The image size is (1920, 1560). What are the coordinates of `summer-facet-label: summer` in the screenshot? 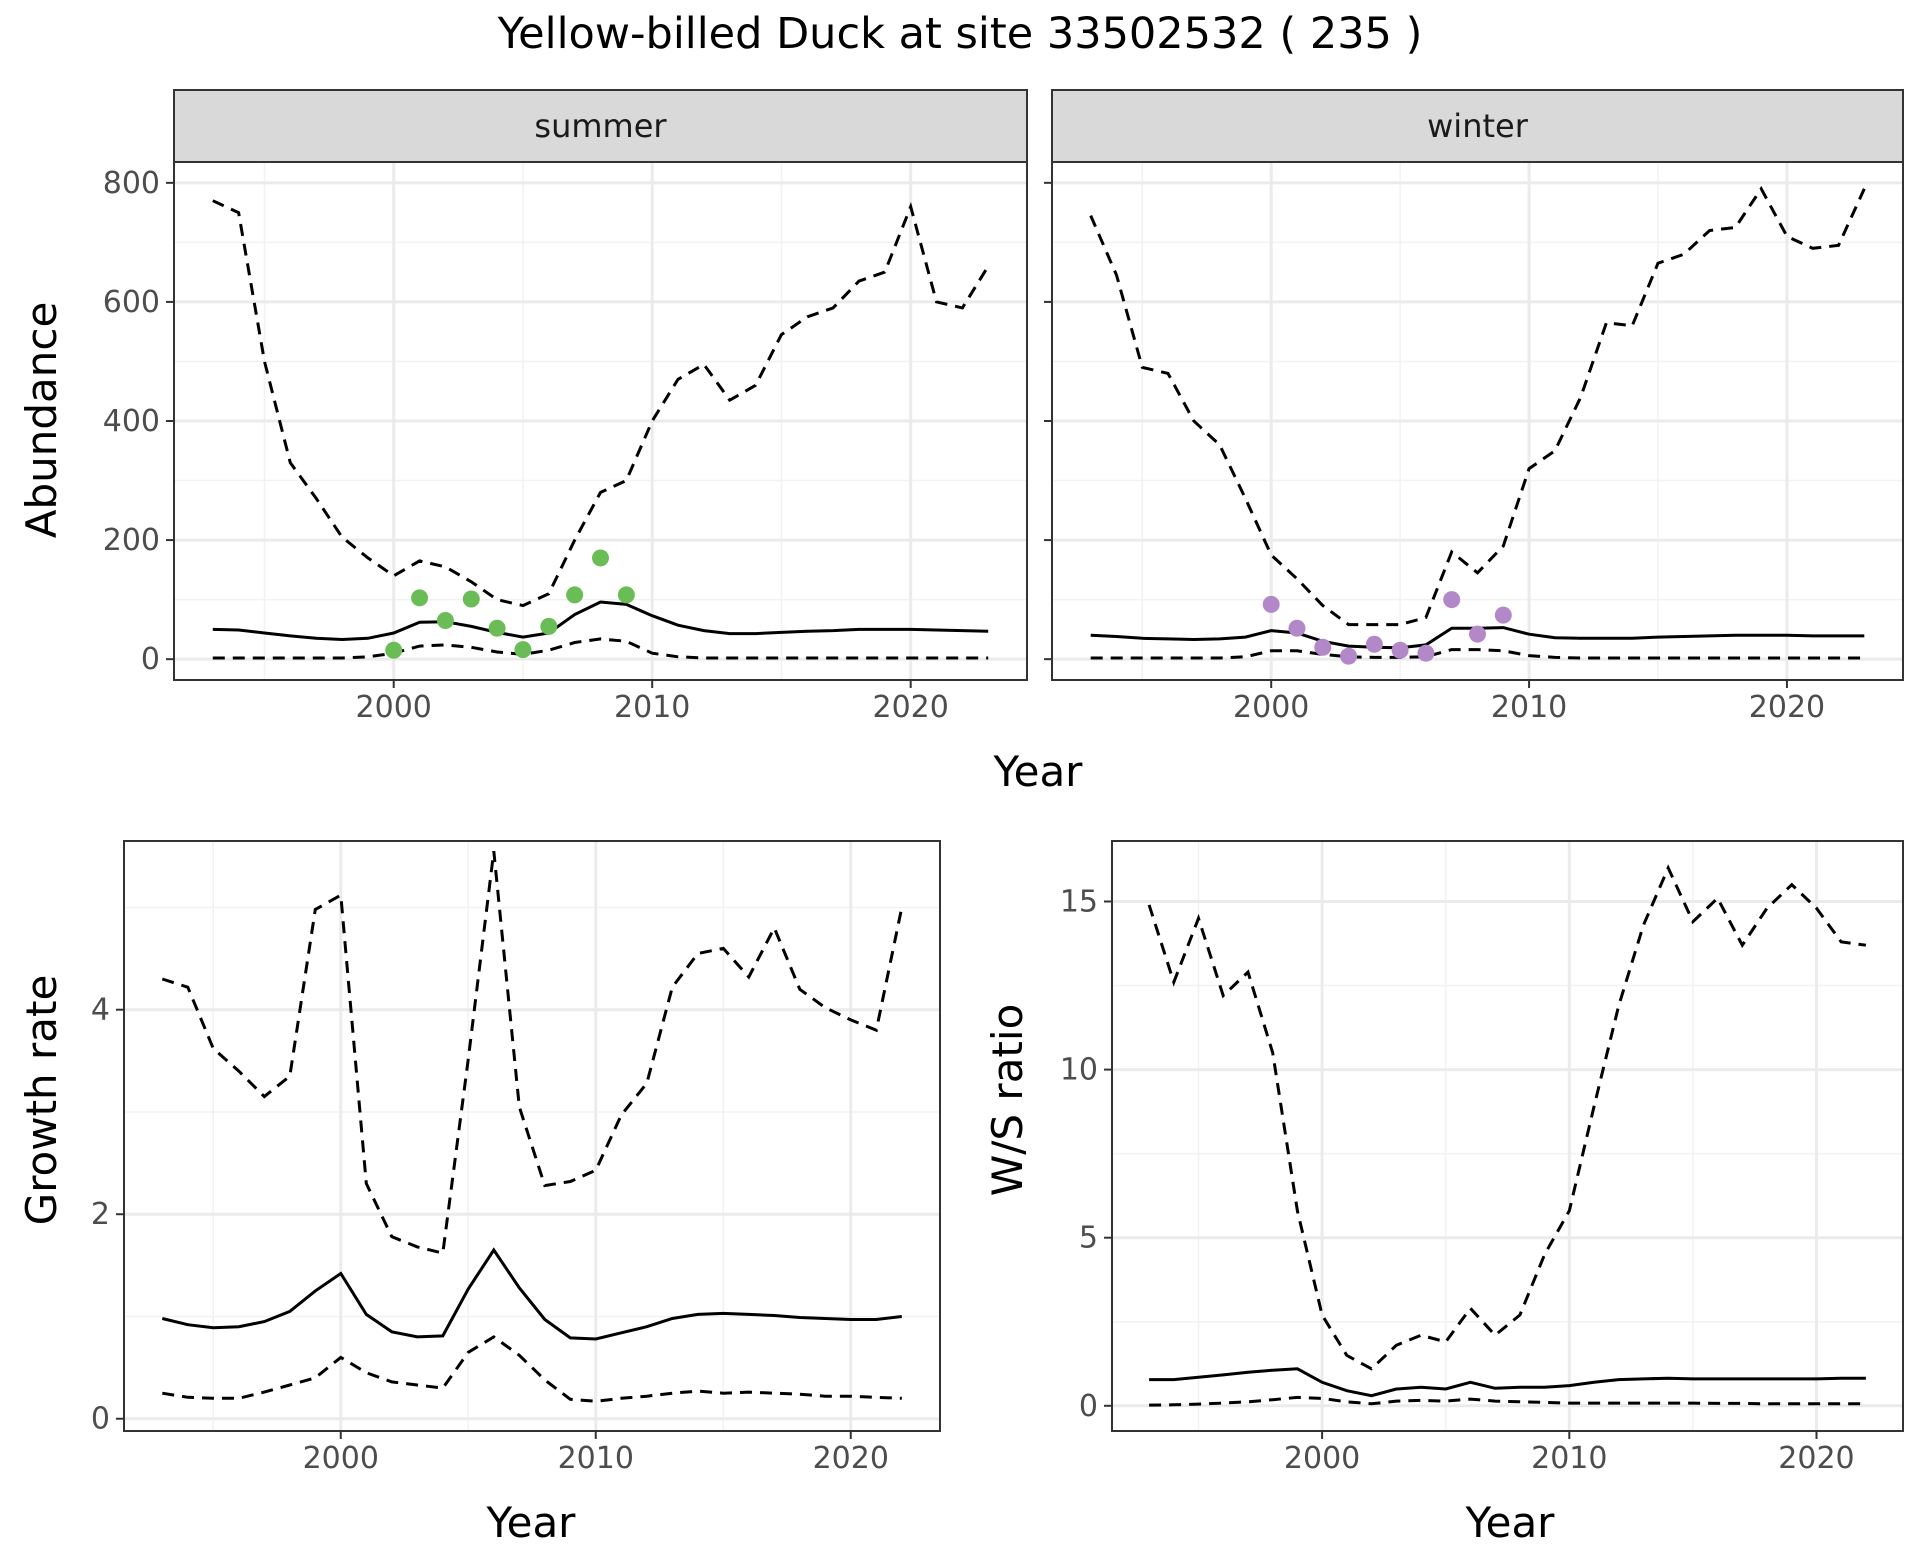 It's located at (600, 126).